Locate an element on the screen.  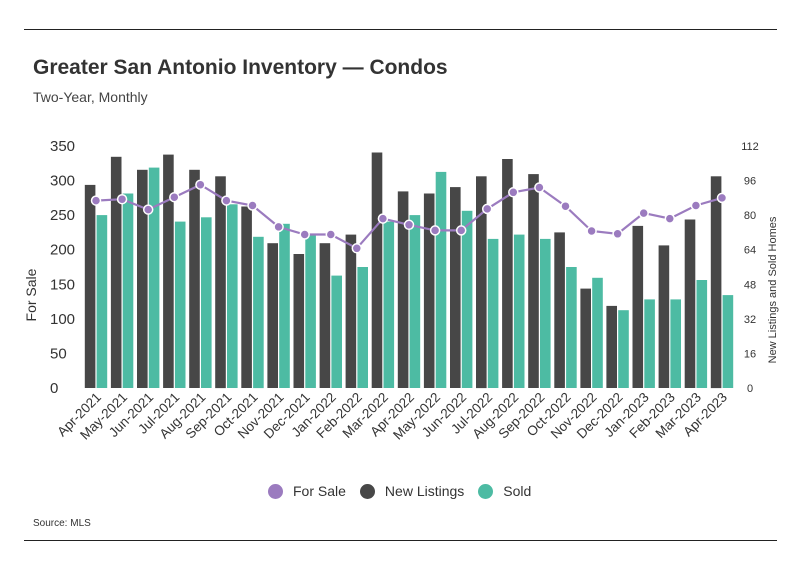
y-tick-label: 200 is located at coordinates (62, 250).